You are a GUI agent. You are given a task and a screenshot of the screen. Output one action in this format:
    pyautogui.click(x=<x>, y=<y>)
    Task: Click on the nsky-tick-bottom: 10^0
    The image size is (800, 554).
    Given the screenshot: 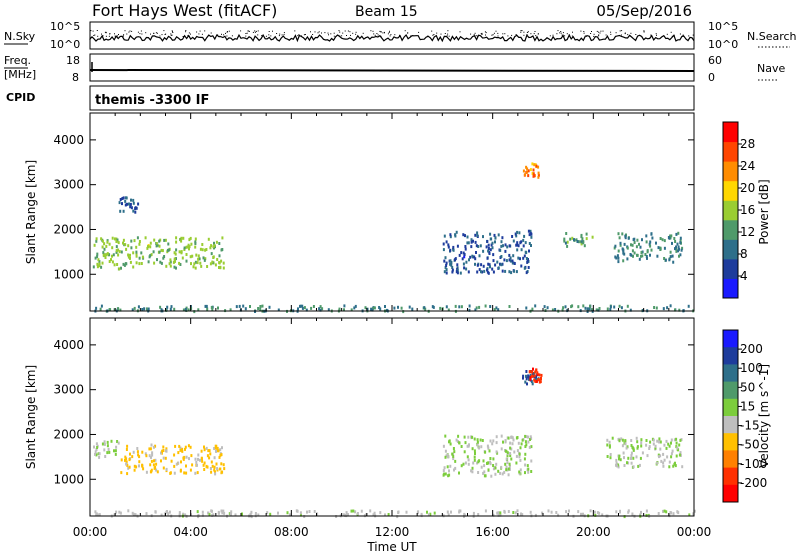 What is the action you would take?
    pyautogui.click(x=65, y=44)
    